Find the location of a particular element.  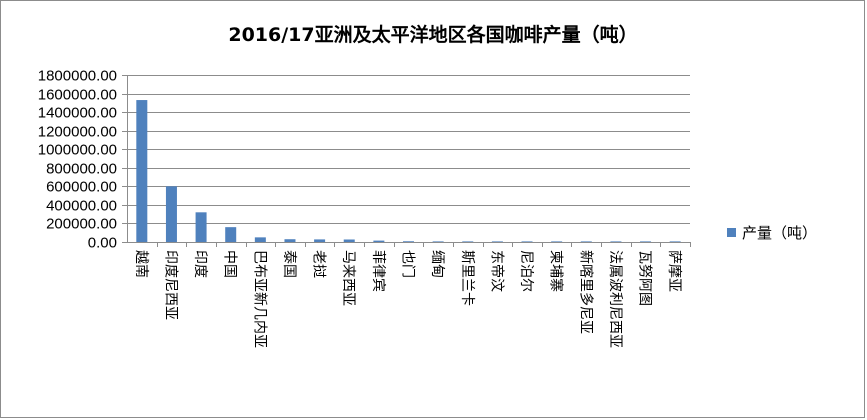

y-tick-label: 800000.00 is located at coordinates (81, 169).